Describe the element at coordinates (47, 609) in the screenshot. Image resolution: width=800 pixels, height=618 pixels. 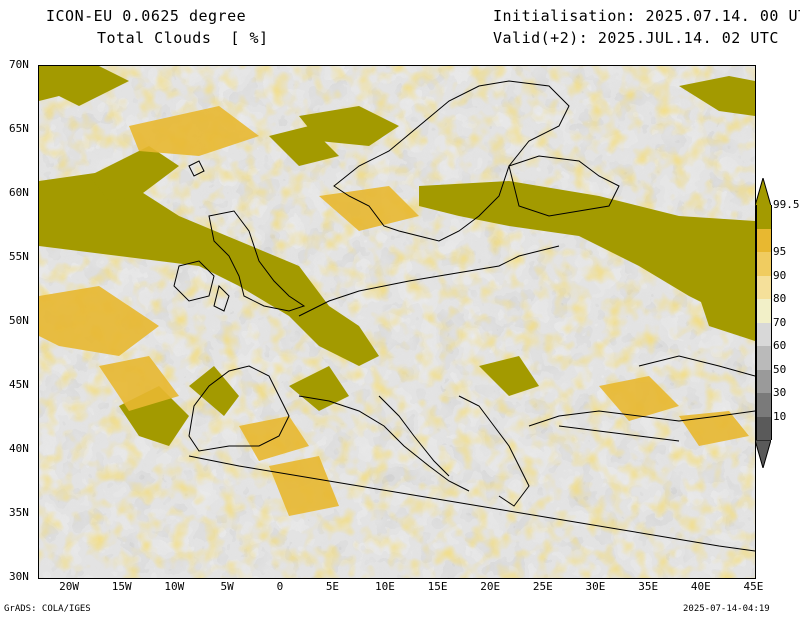
I see `footer-credit: GrADS: COLA/IGES` at that location.